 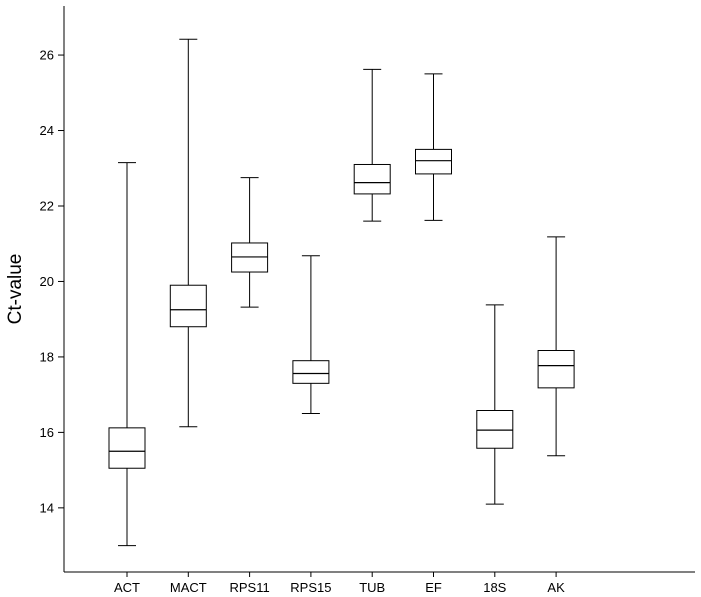 I want to click on x-tick-labels: ACT MACT RPS11 RPS15 TUB EF 18S AK, so click(x=339, y=583).